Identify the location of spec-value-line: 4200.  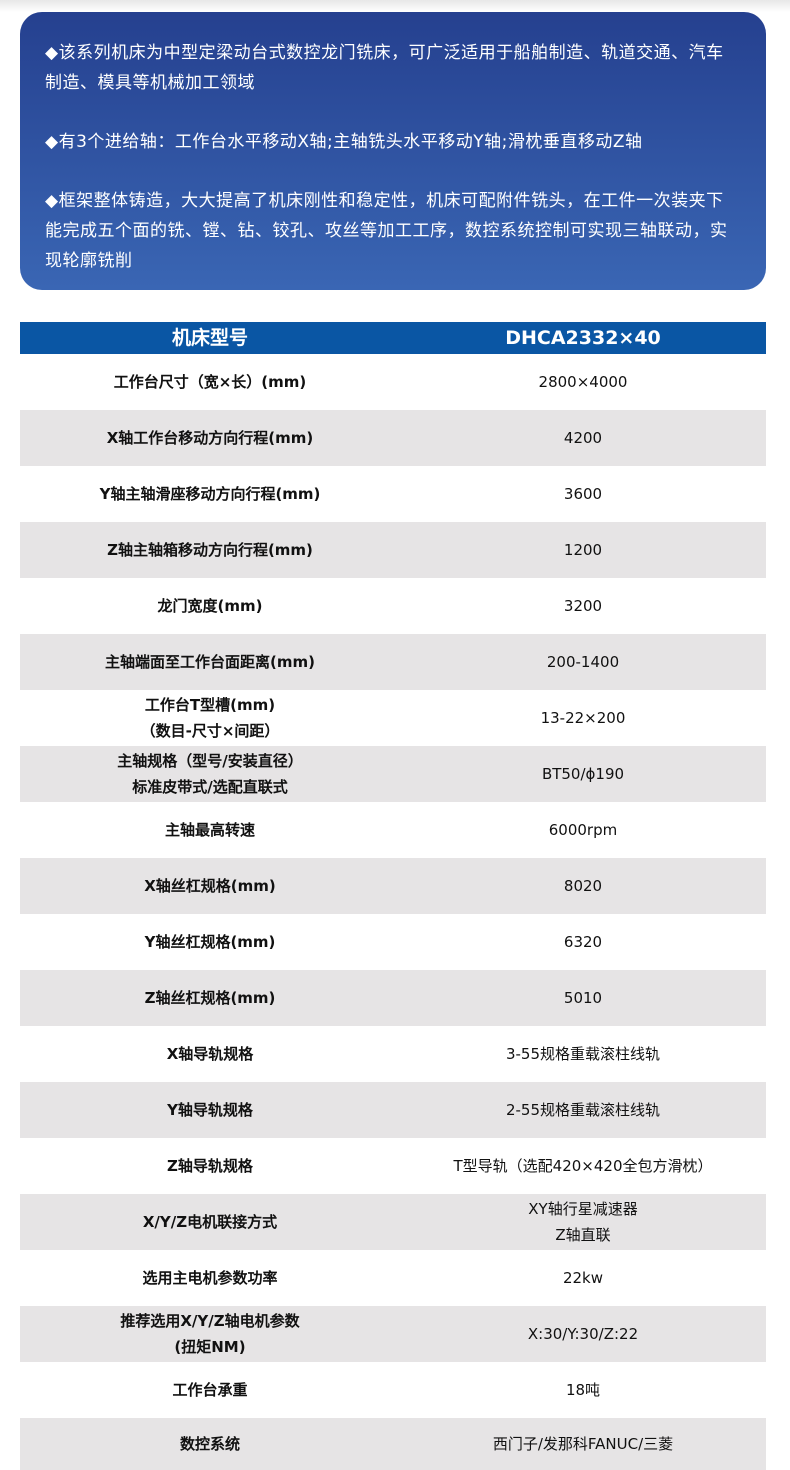
(583, 438).